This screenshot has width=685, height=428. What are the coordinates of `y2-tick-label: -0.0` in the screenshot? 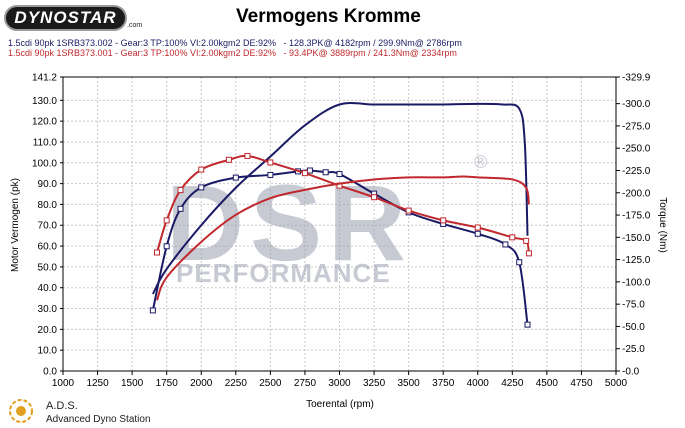 It's located at (631, 372).